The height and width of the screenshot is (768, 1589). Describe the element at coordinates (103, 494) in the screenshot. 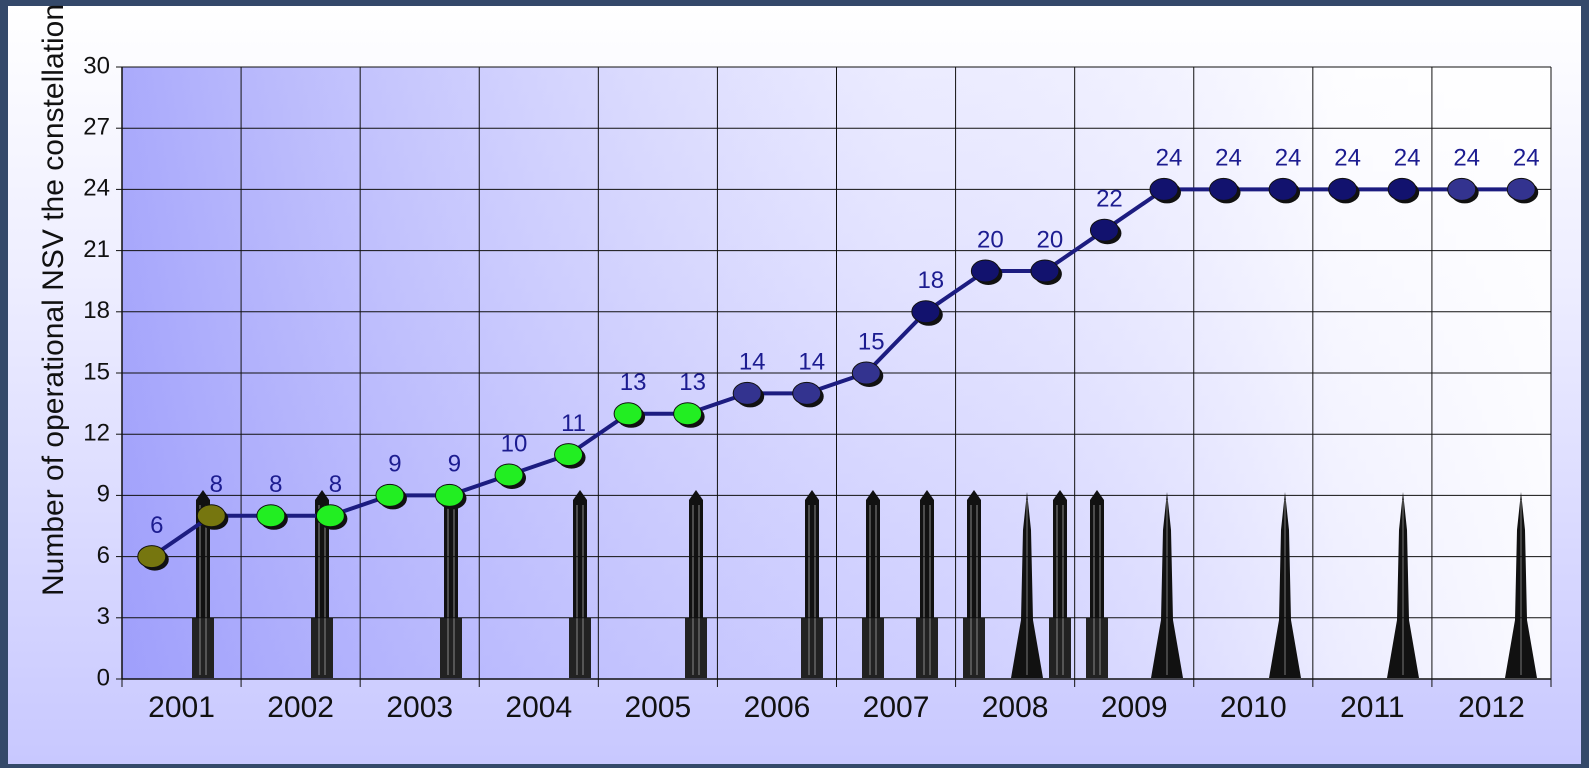

I see `y-tick-label: 9` at that location.